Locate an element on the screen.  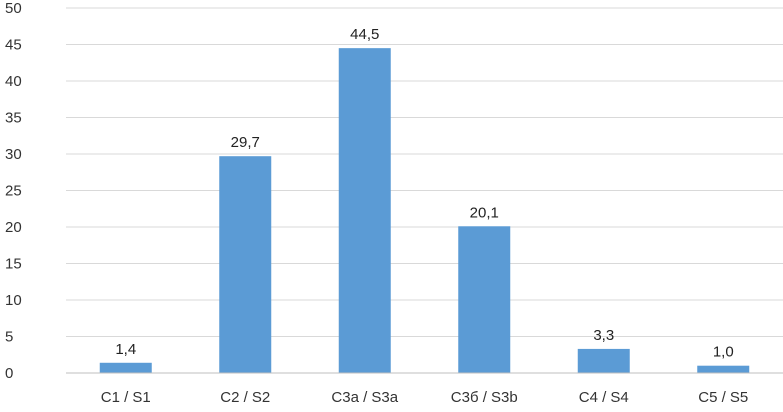
y-tick-label: 5 is located at coordinates (9, 337).